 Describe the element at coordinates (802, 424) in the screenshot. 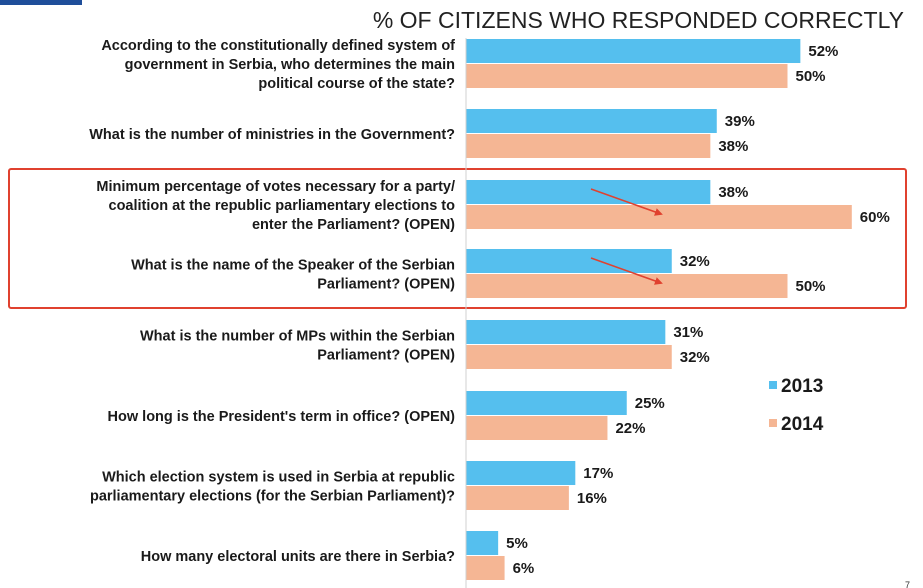

I see `legend-label-2014: 2014` at that location.